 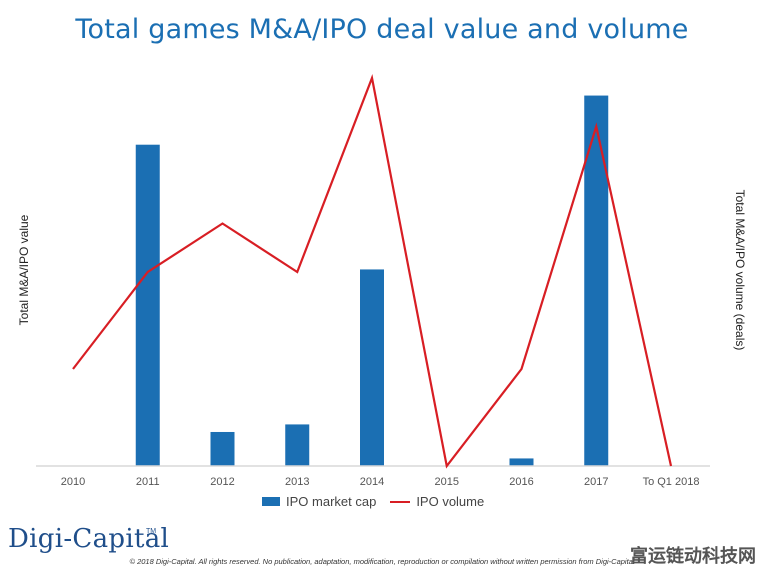 I want to click on bar-2016, so click(x=521, y=462).